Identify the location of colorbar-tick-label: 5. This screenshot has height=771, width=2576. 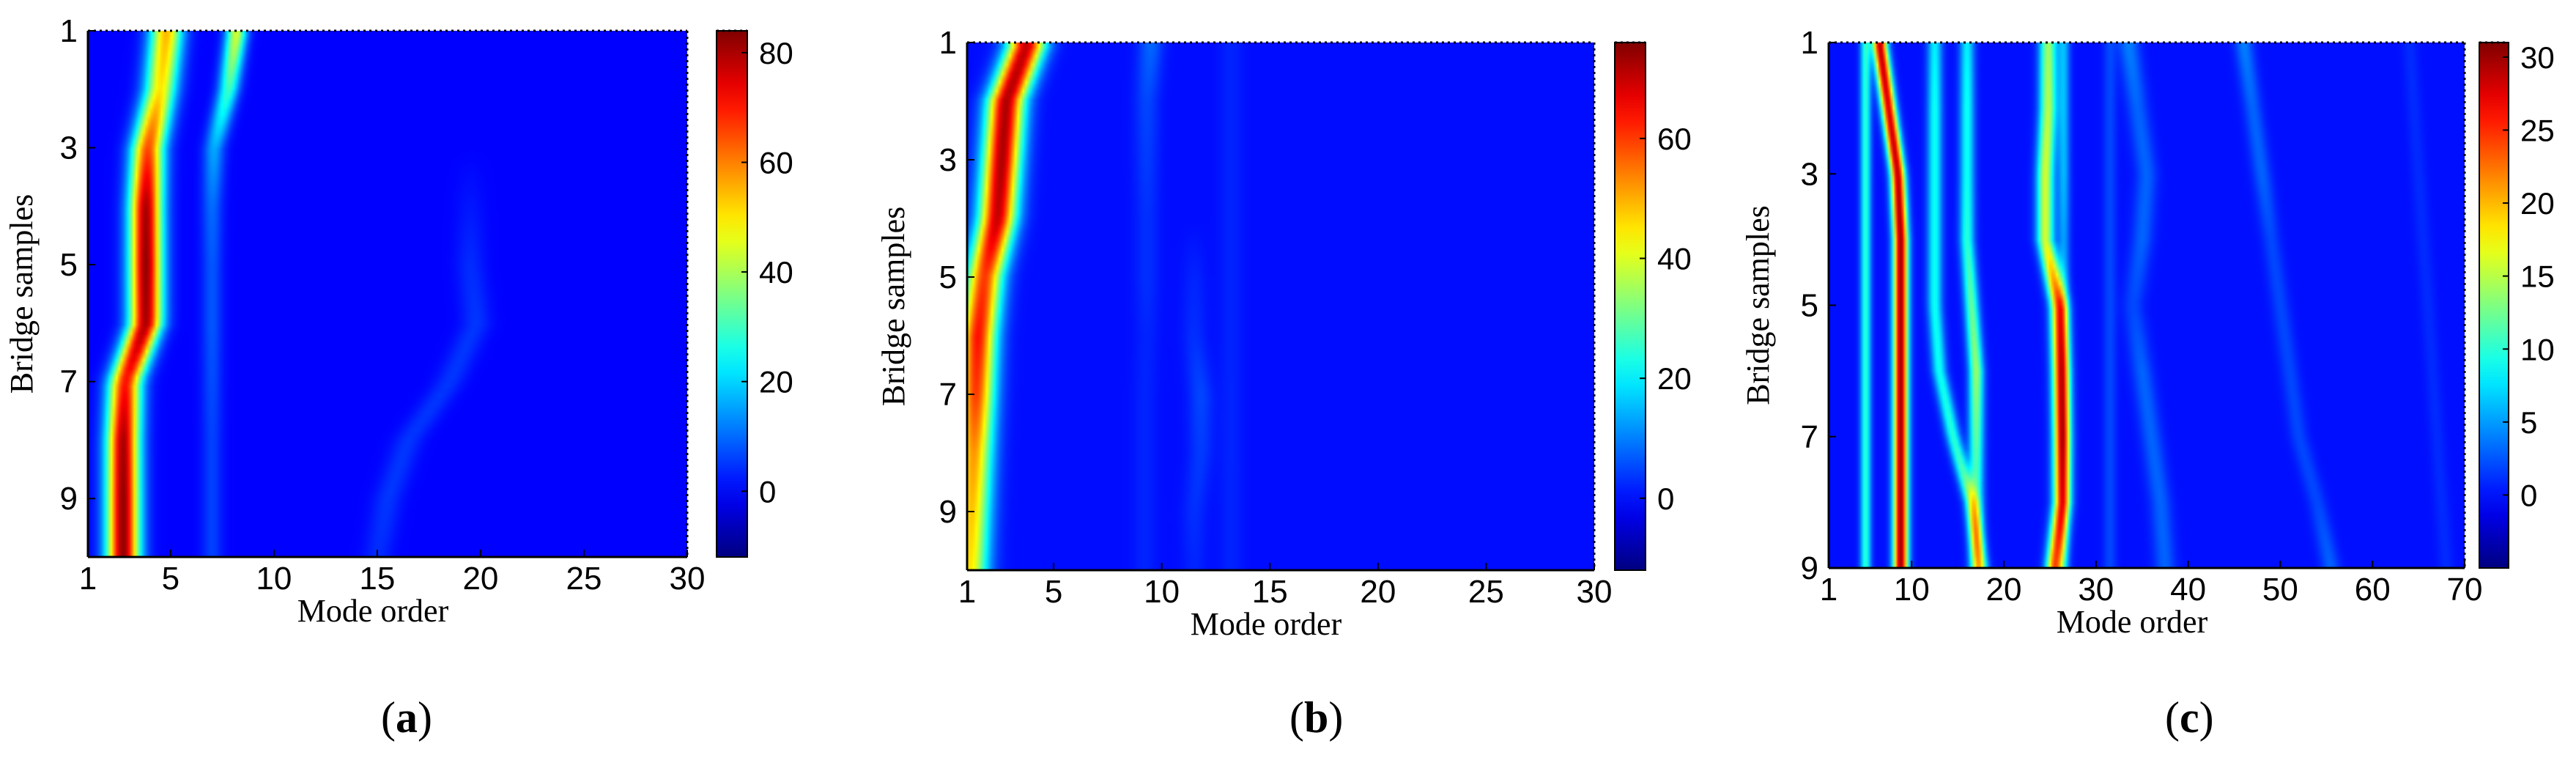
(2528, 423).